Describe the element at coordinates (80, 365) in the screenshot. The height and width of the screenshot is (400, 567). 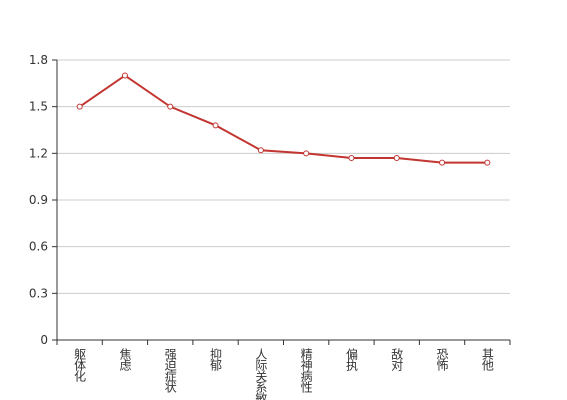
I see `x-tick-label: 躯体化` at that location.